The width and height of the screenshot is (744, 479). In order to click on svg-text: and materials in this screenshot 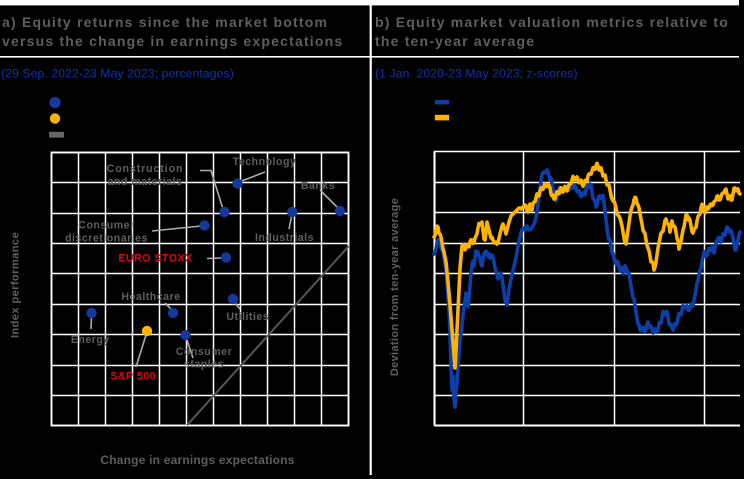, I will do `click(145, 182)`.